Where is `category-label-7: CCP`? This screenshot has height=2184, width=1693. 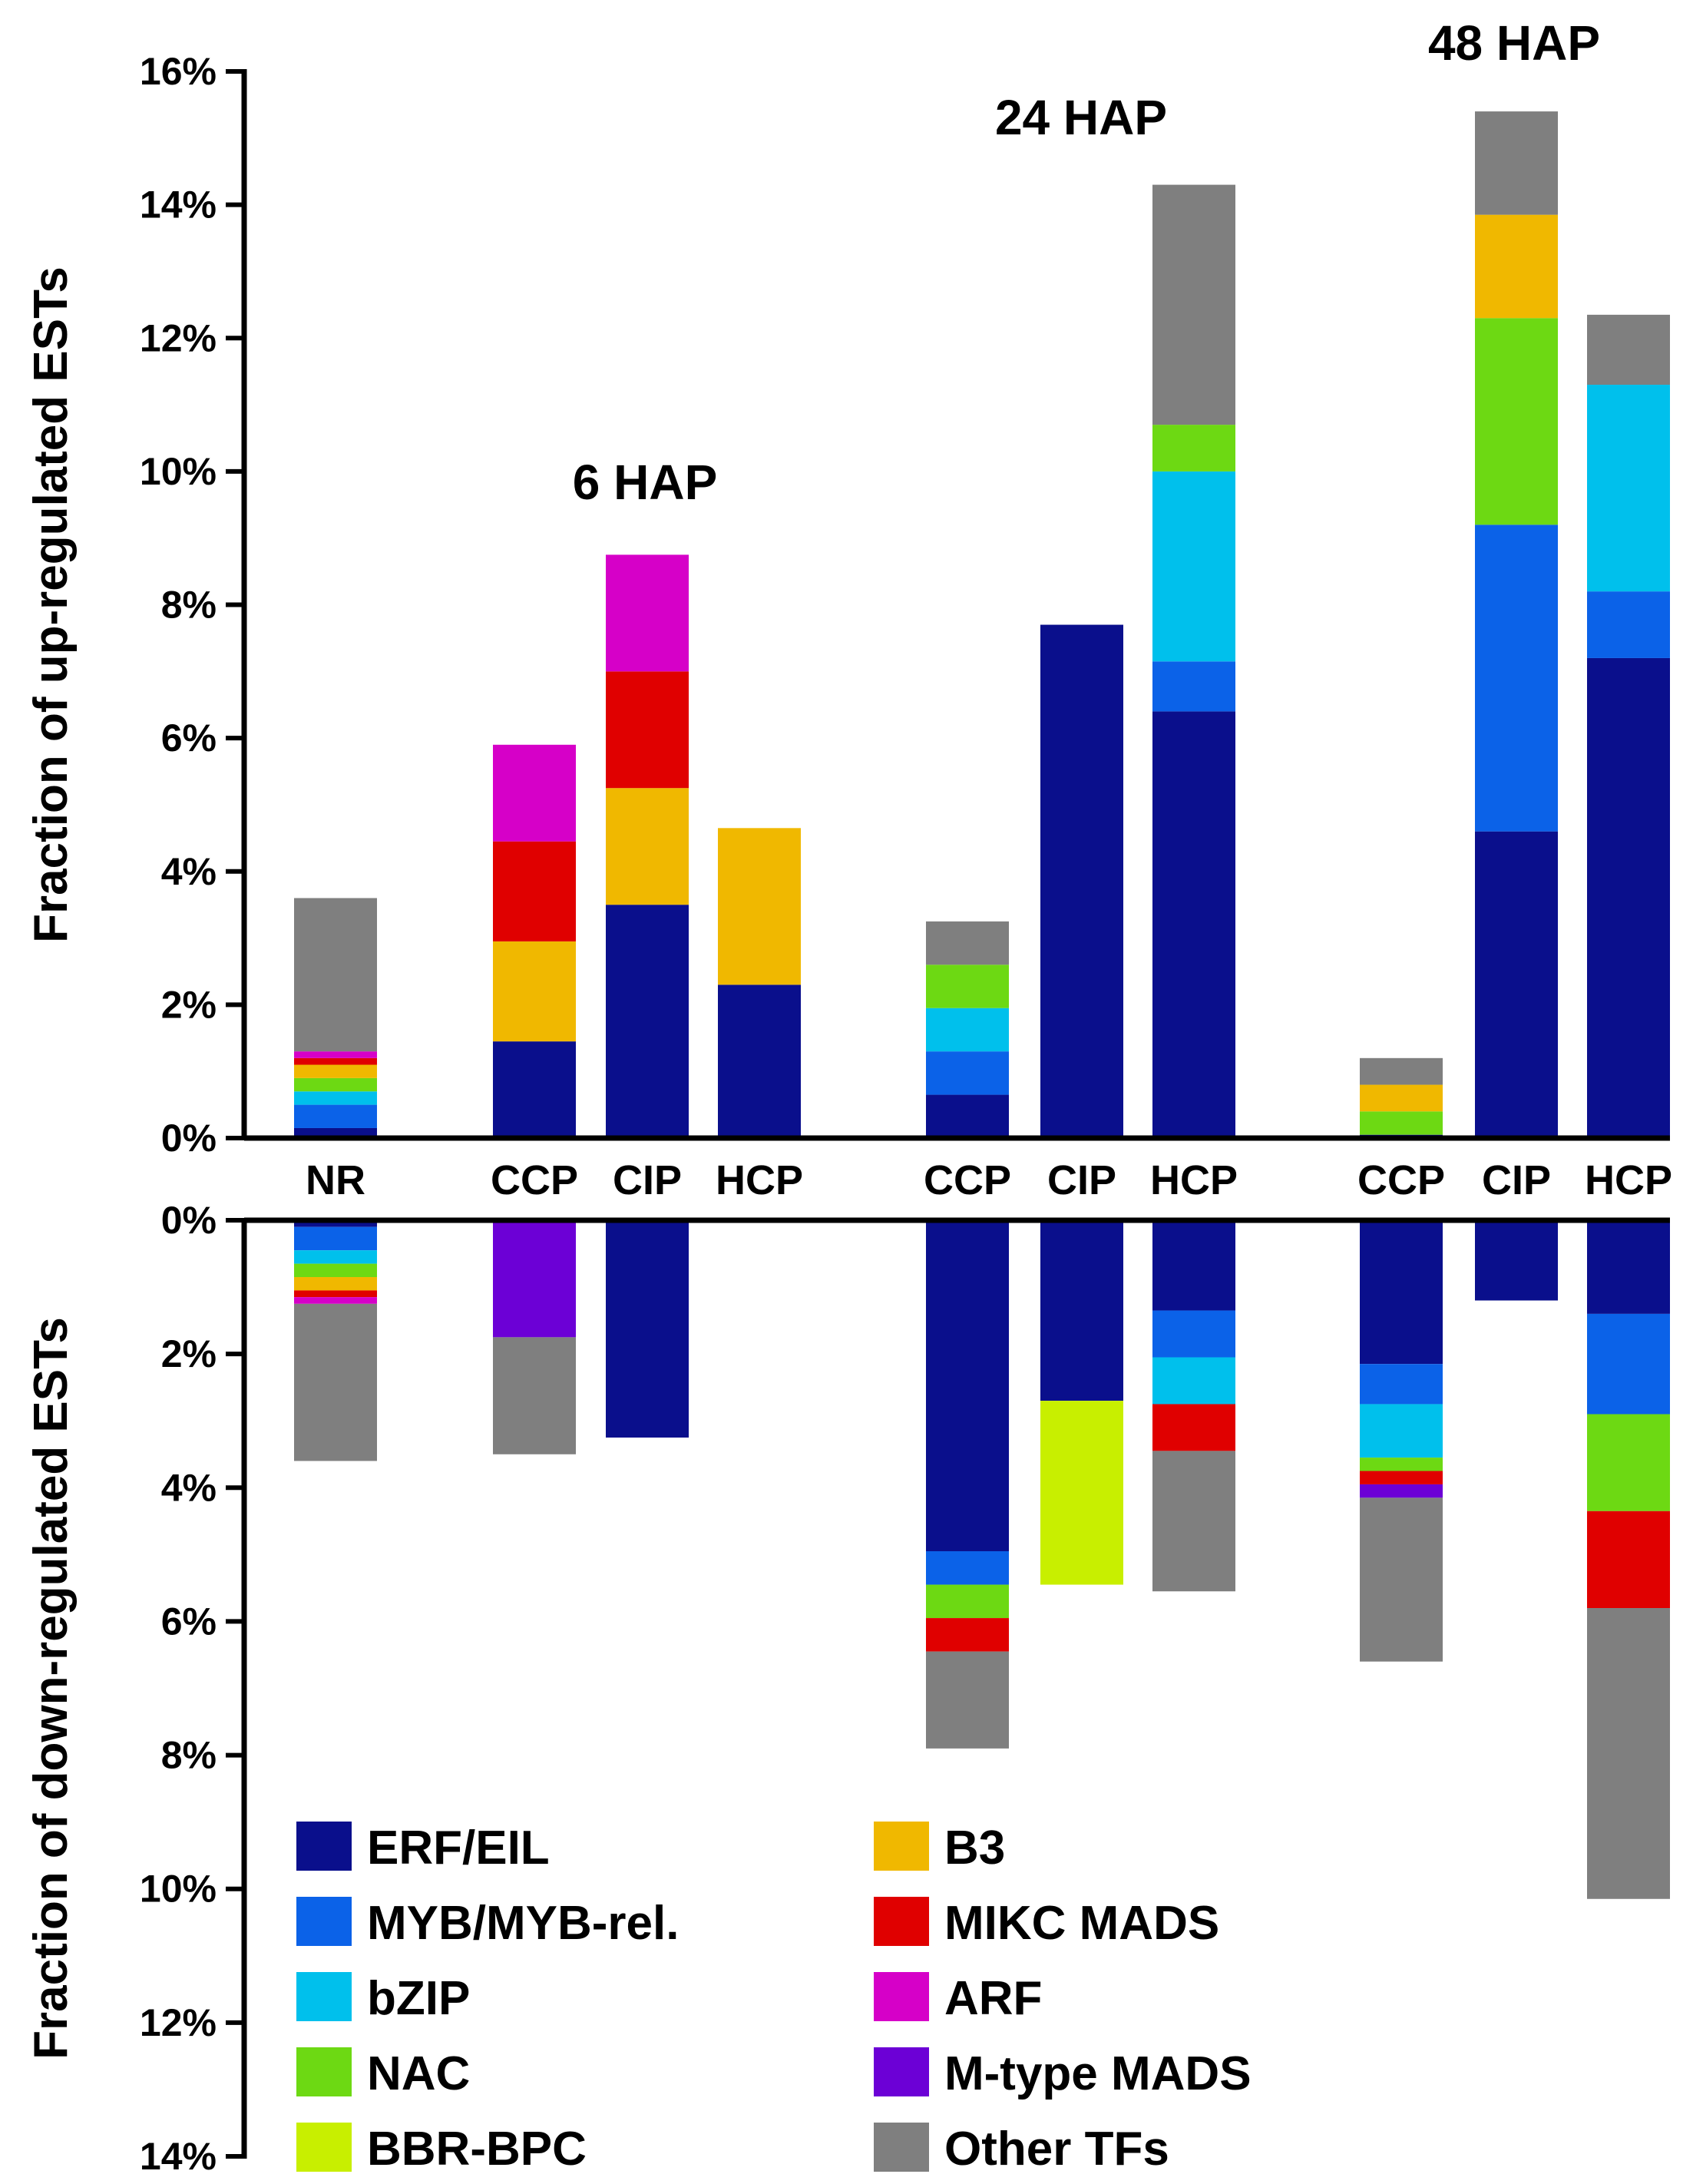 category-label-7: CCP is located at coordinates (1401, 1180).